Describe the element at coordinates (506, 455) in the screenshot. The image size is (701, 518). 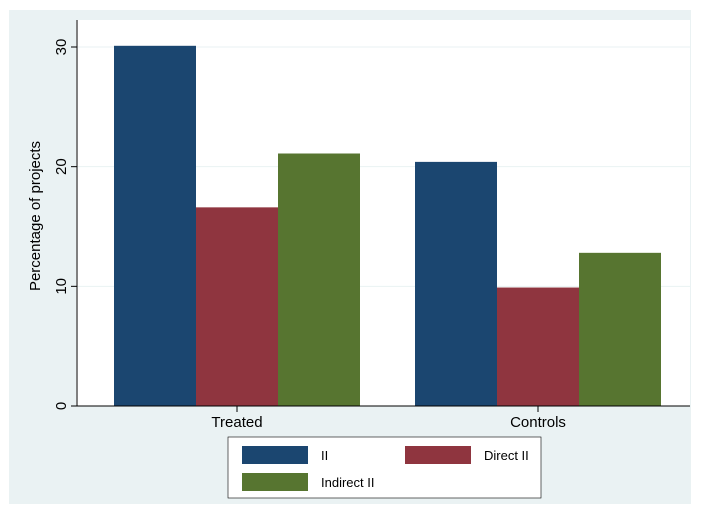
I see `legend-label: Direct II` at that location.